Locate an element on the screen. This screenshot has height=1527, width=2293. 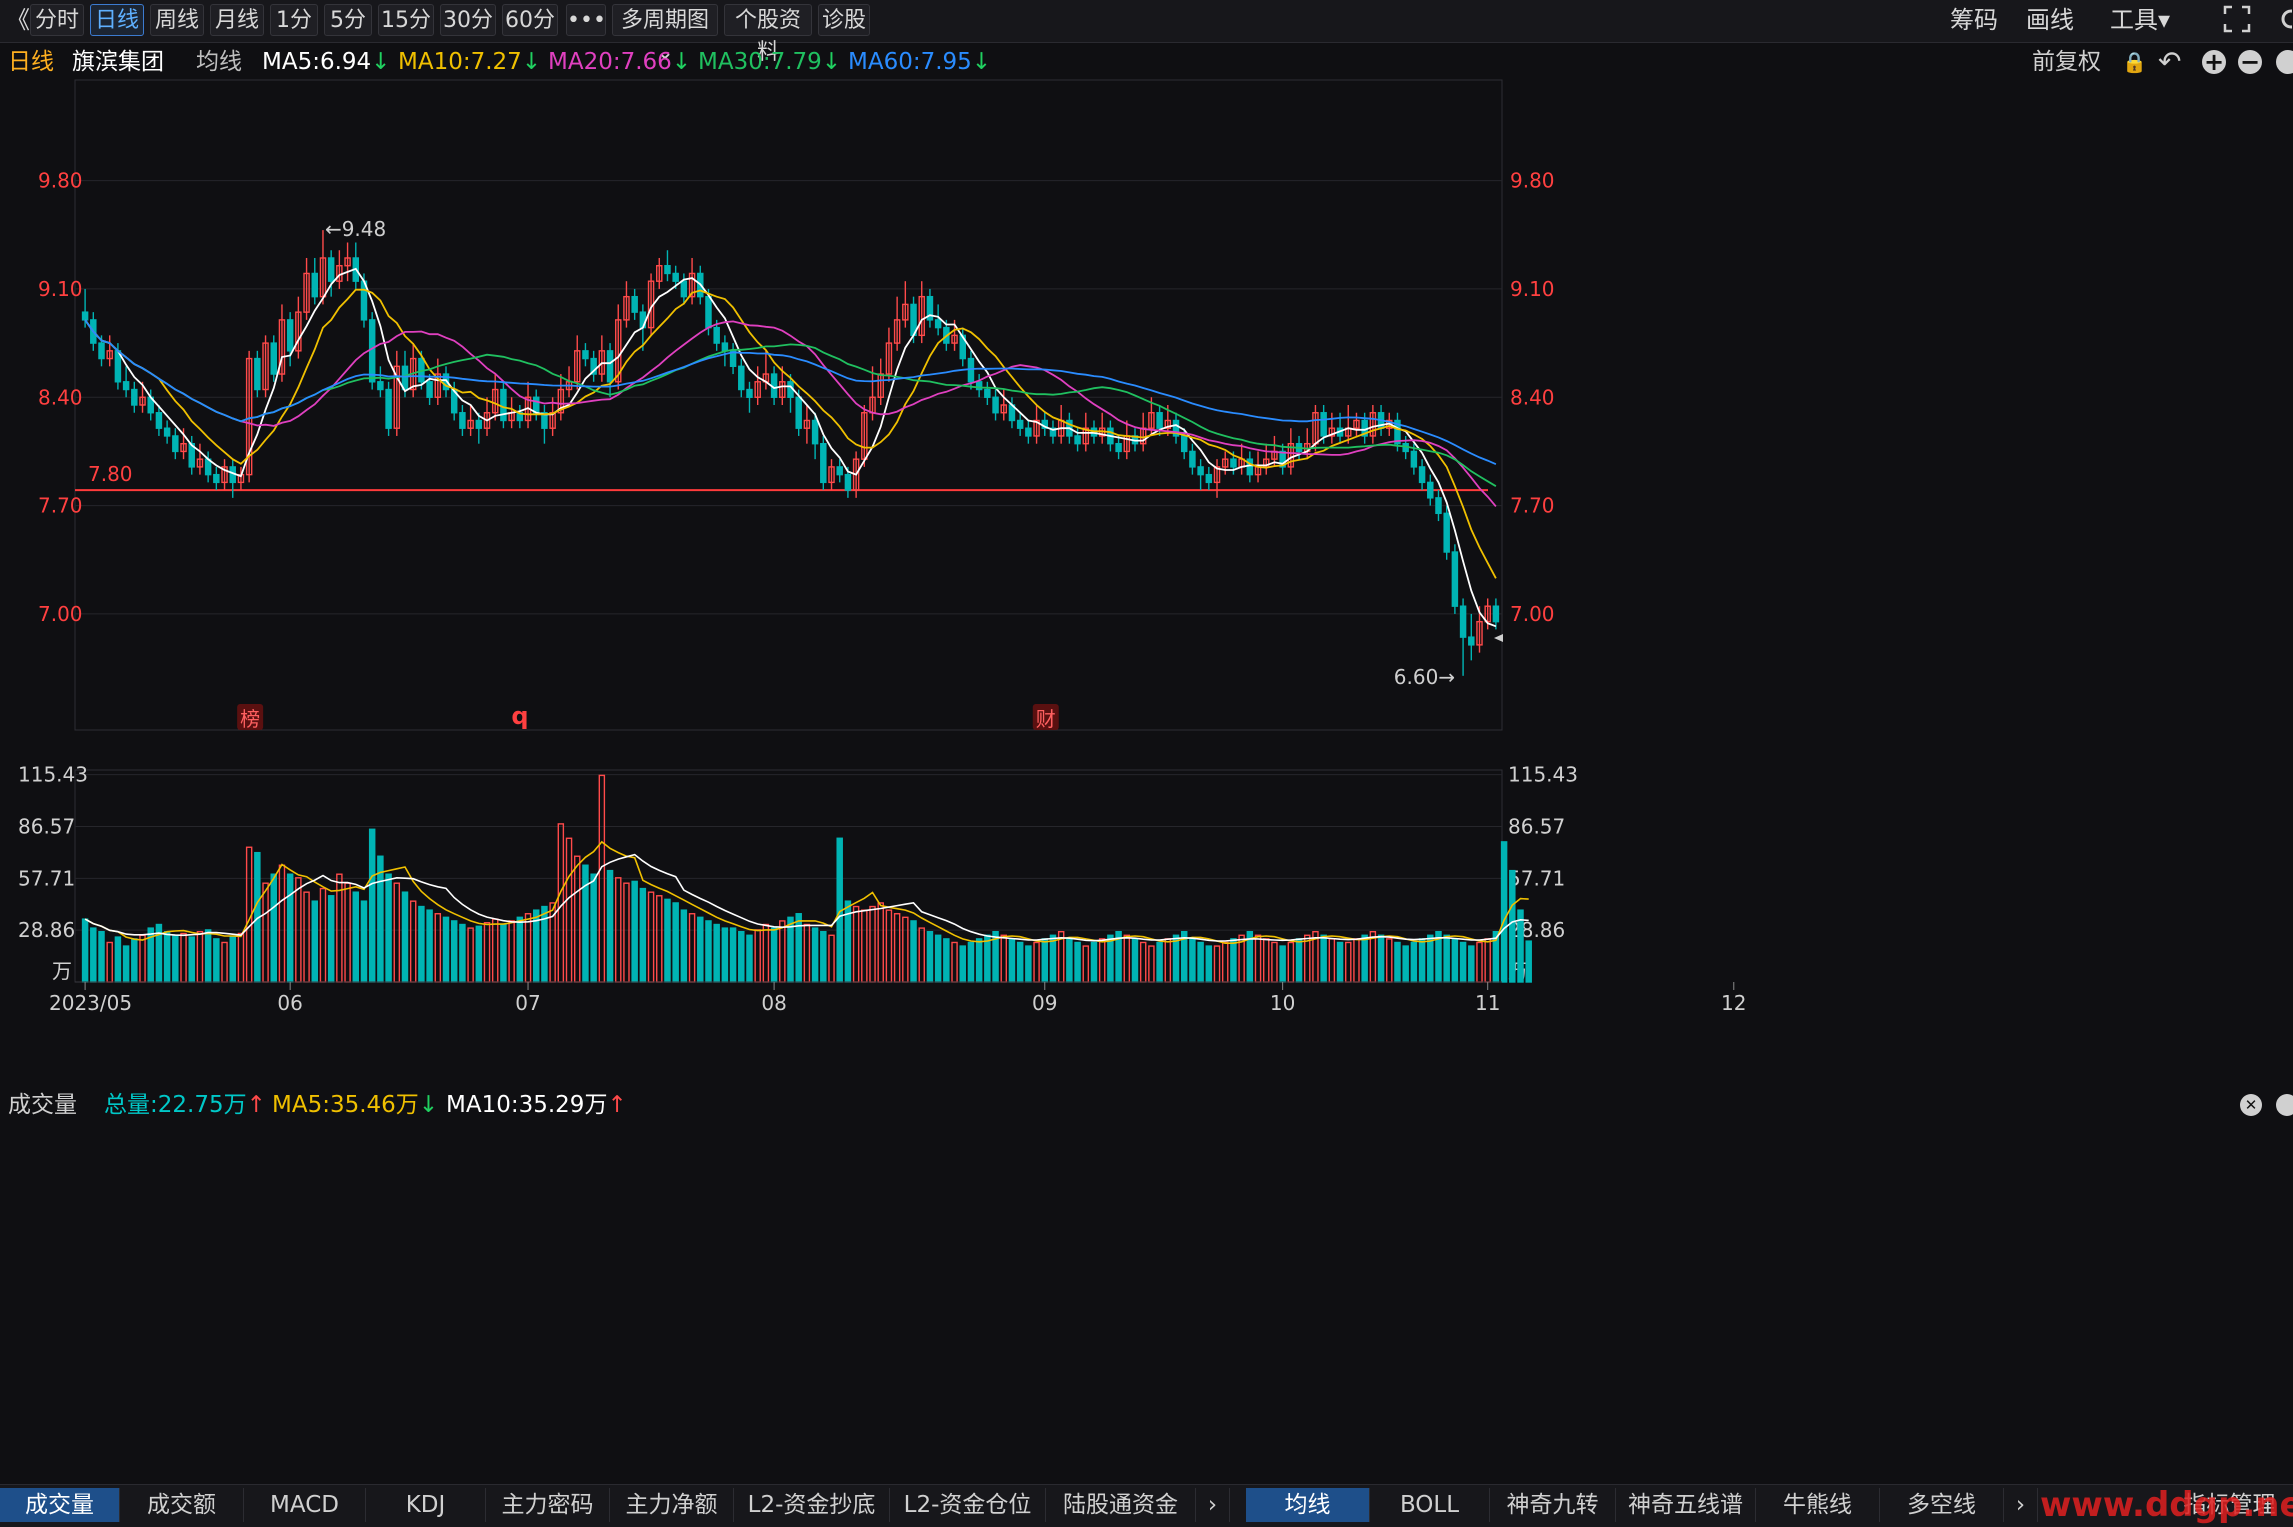
tab-l2-position: L2-资金仓位 is located at coordinates (968, 1505).